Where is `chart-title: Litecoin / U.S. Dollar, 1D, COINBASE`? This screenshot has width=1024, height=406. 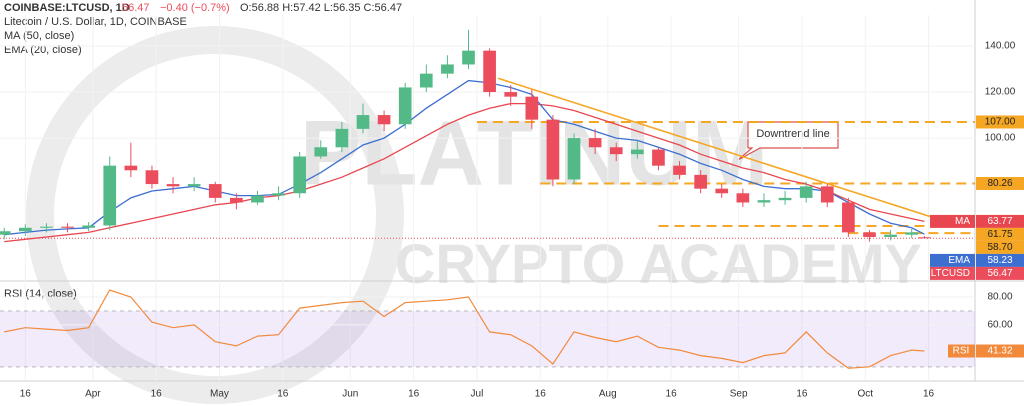
chart-title: Litecoin / U.S. Dollar, 1D, COINBASE is located at coordinates (95, 22).